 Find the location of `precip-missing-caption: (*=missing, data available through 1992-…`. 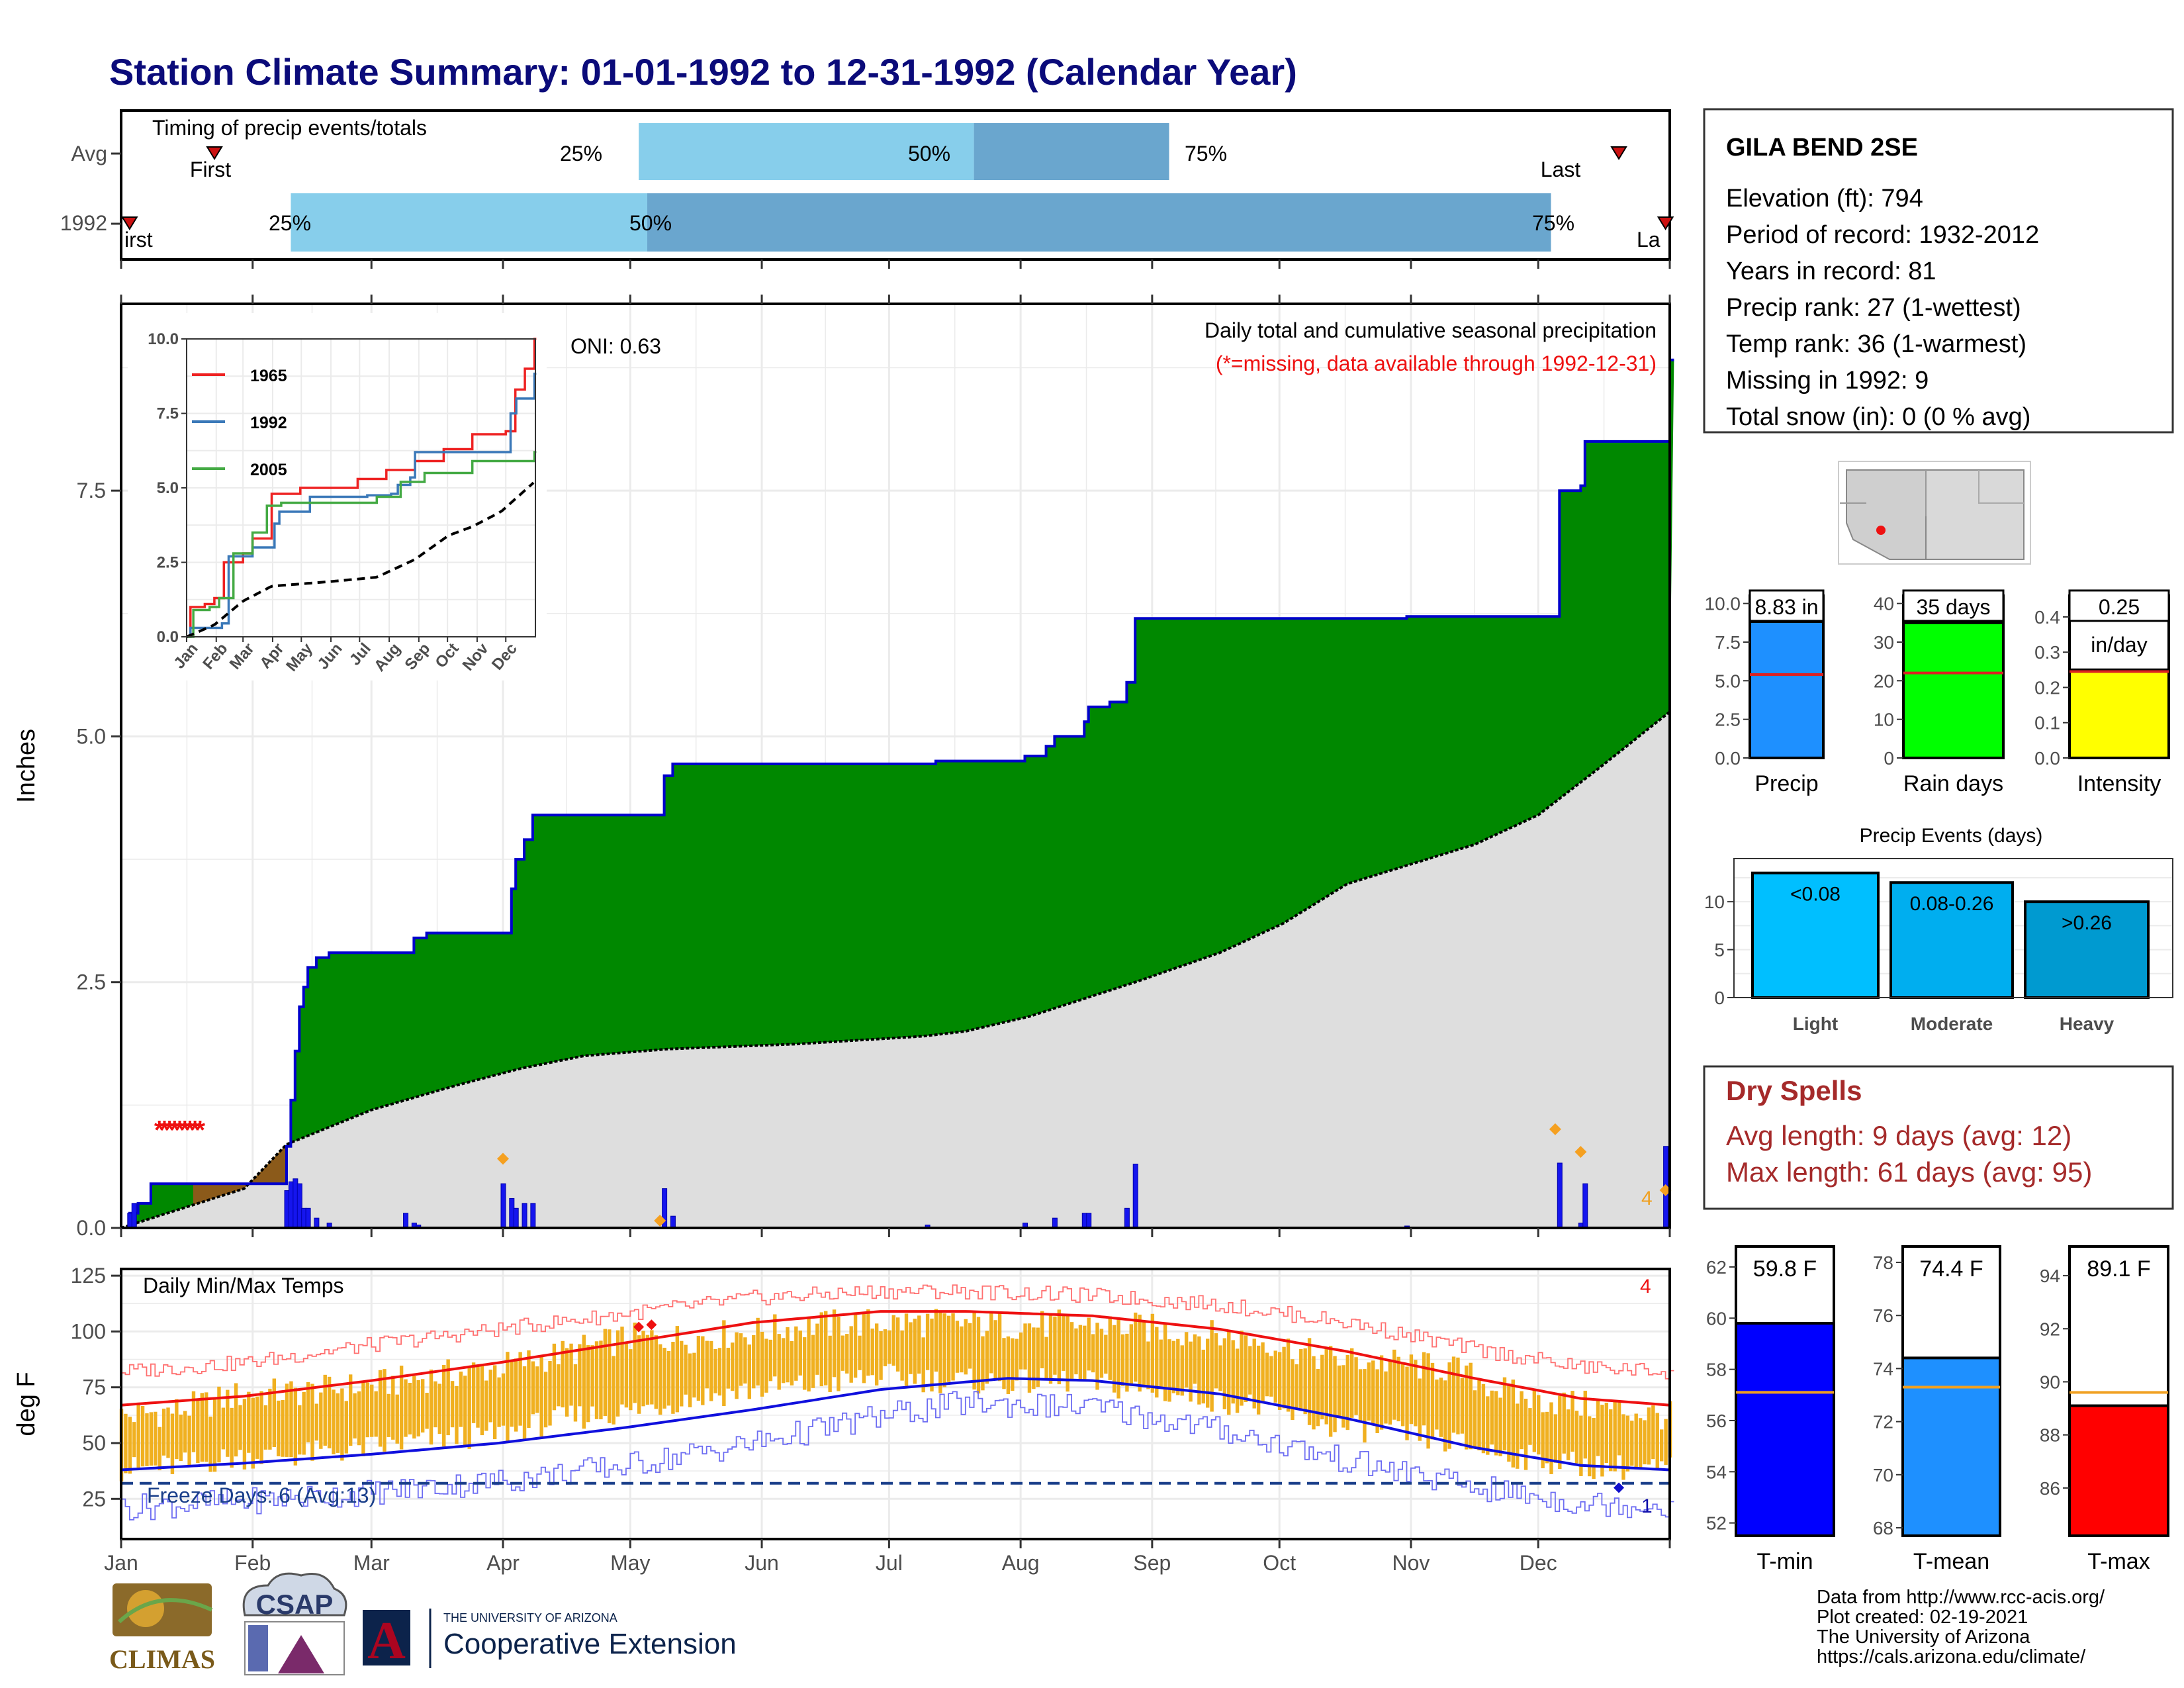

precip-missing-caption: (*=missing, data available through 1992-… is located at coordinates (1436, 363).